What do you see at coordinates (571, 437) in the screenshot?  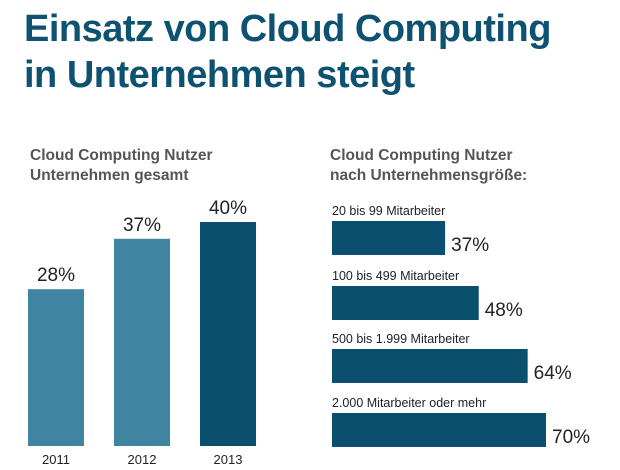 I see `value-label-2000-plus: 70%` at bounding box center [571, 437].